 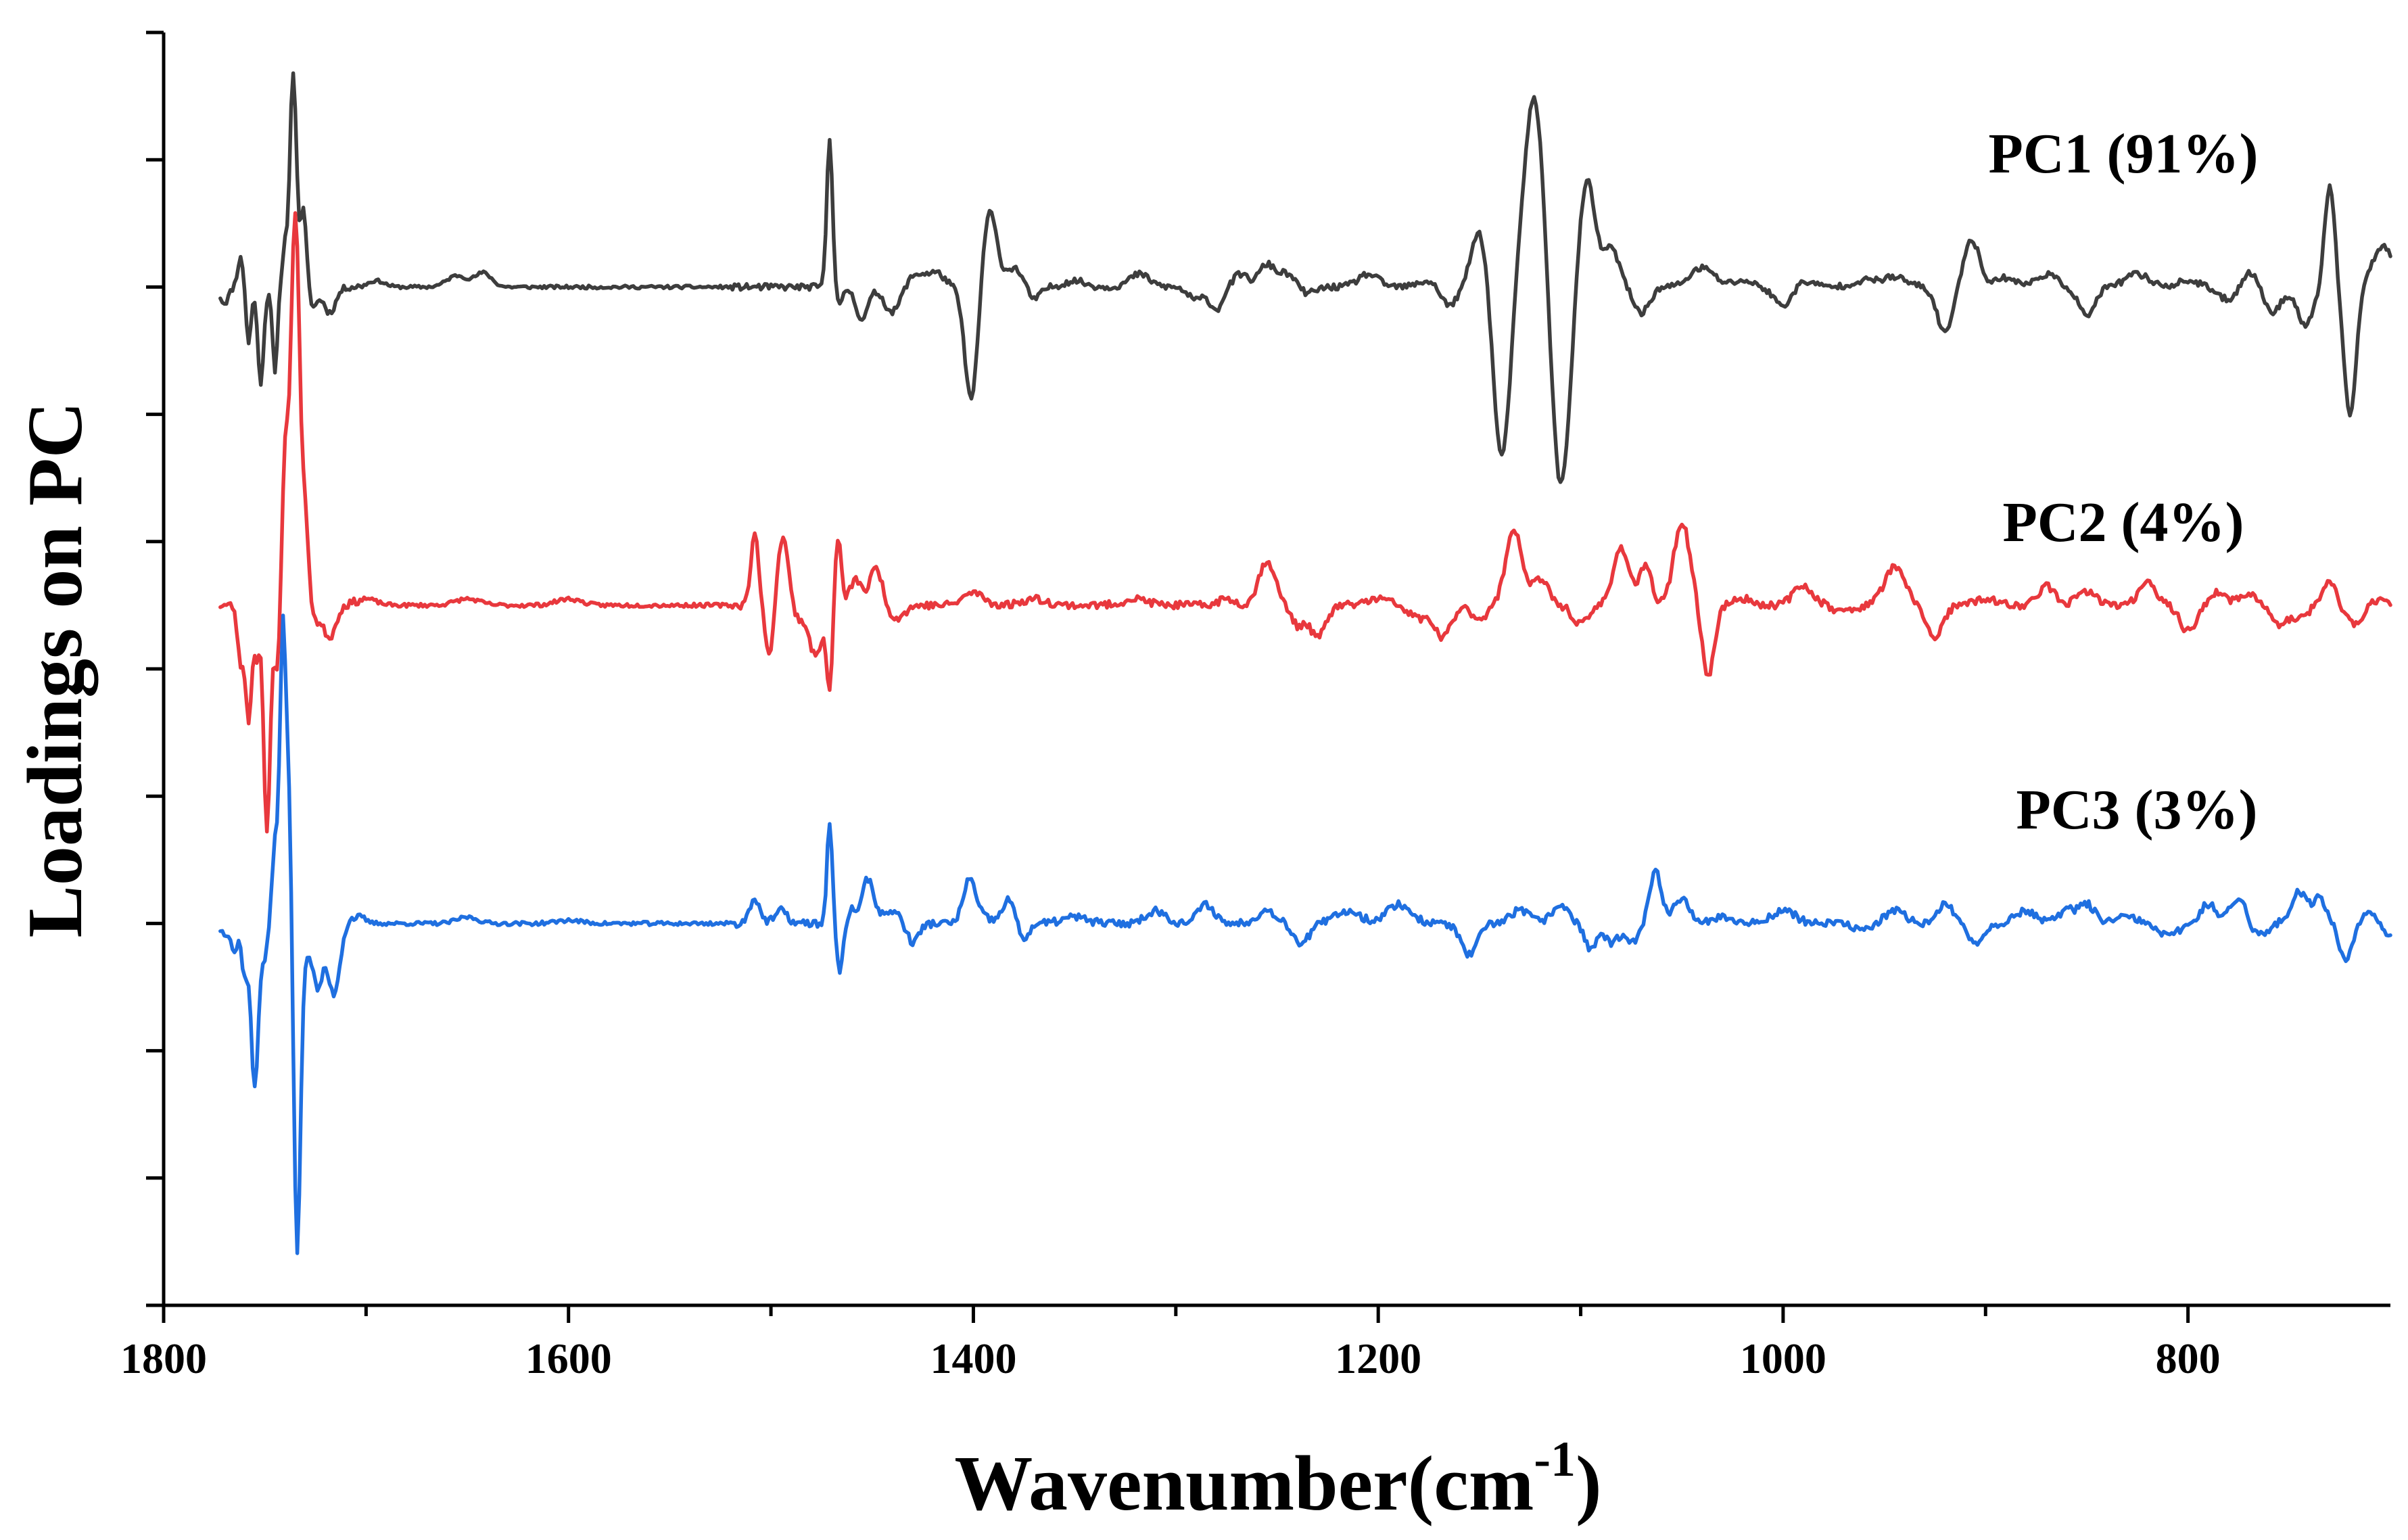 I want to click on x-axis-title: Wavenumber(cm-1), so click(x=1277, y=1480).